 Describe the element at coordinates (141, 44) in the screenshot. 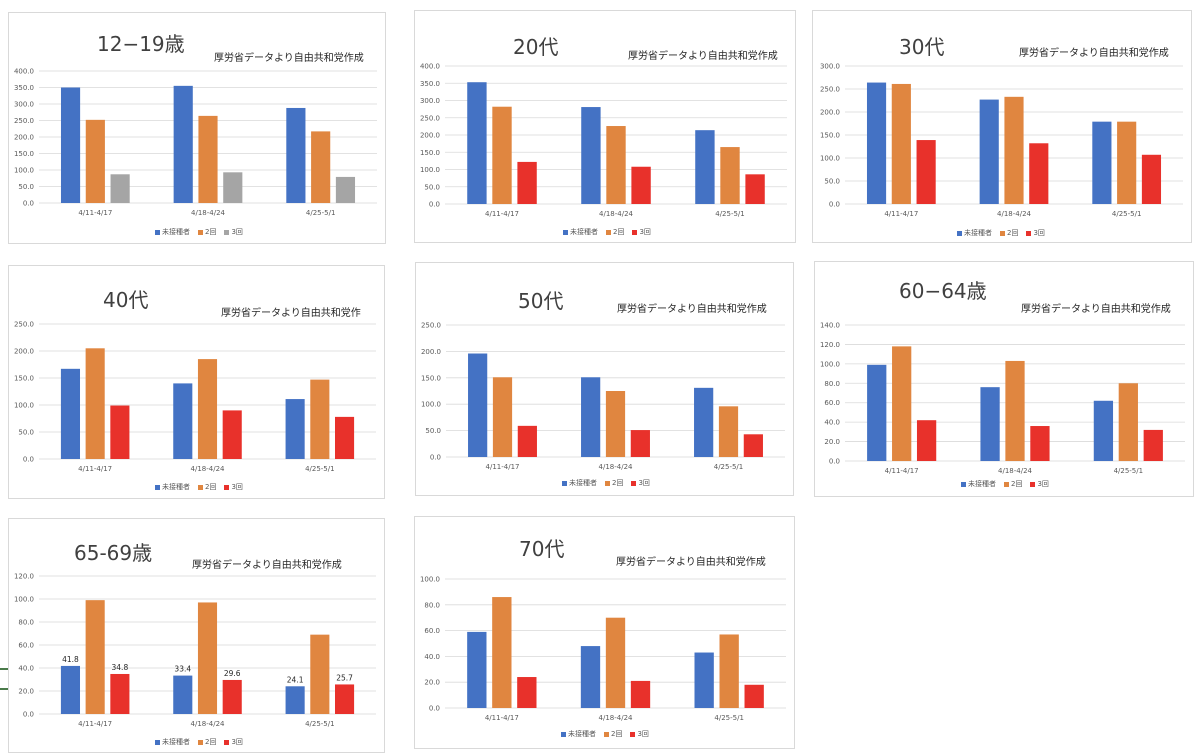

I see `chart-title: 12−19歳` at that location.